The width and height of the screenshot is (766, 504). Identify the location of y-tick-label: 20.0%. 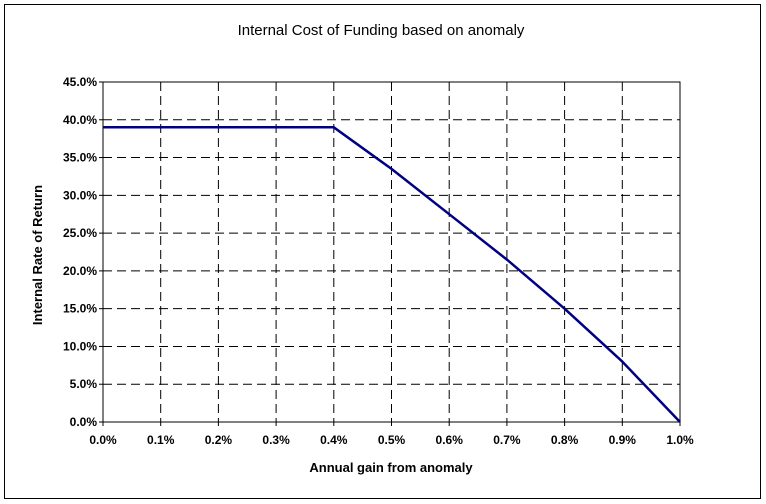
(80, 271).